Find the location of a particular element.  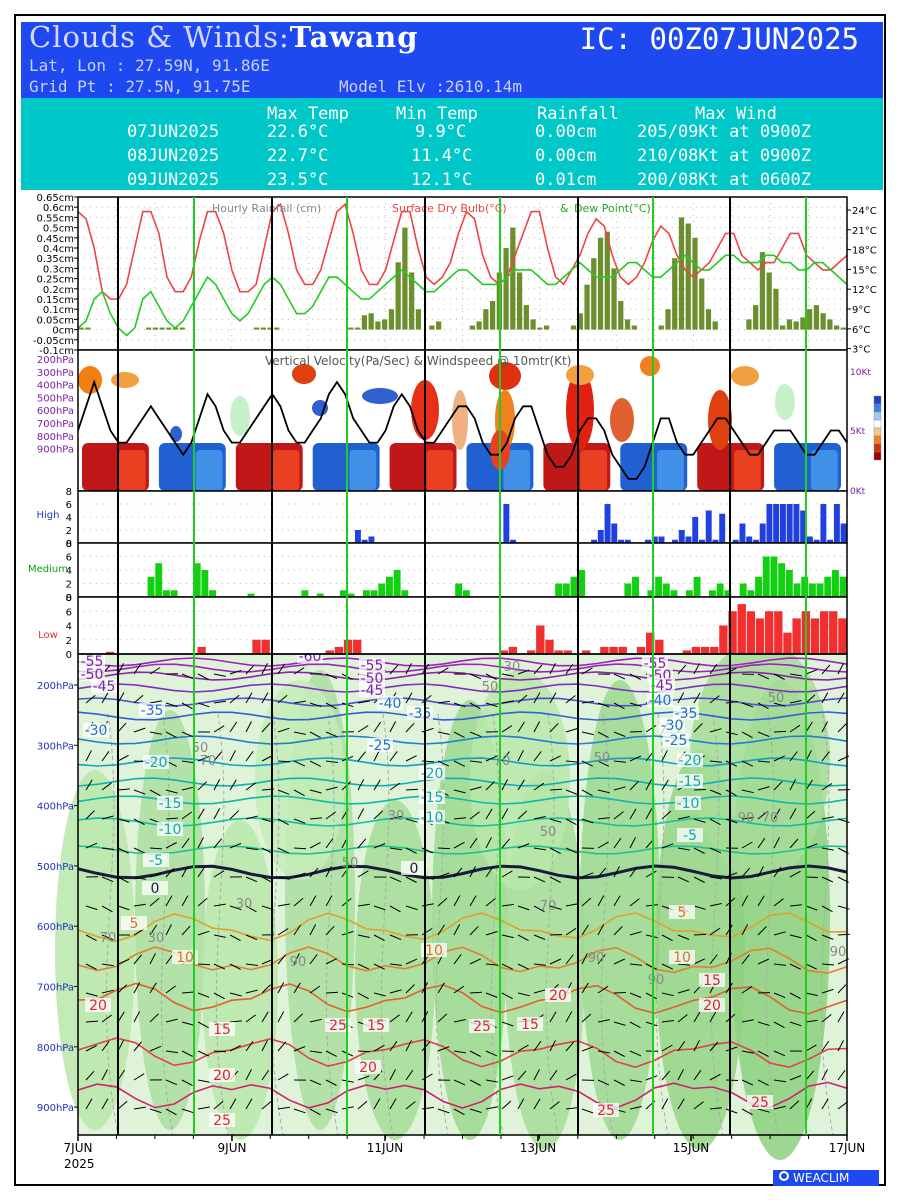

rain-axis-label: 0.55cm is located at coordinates (55, 218).